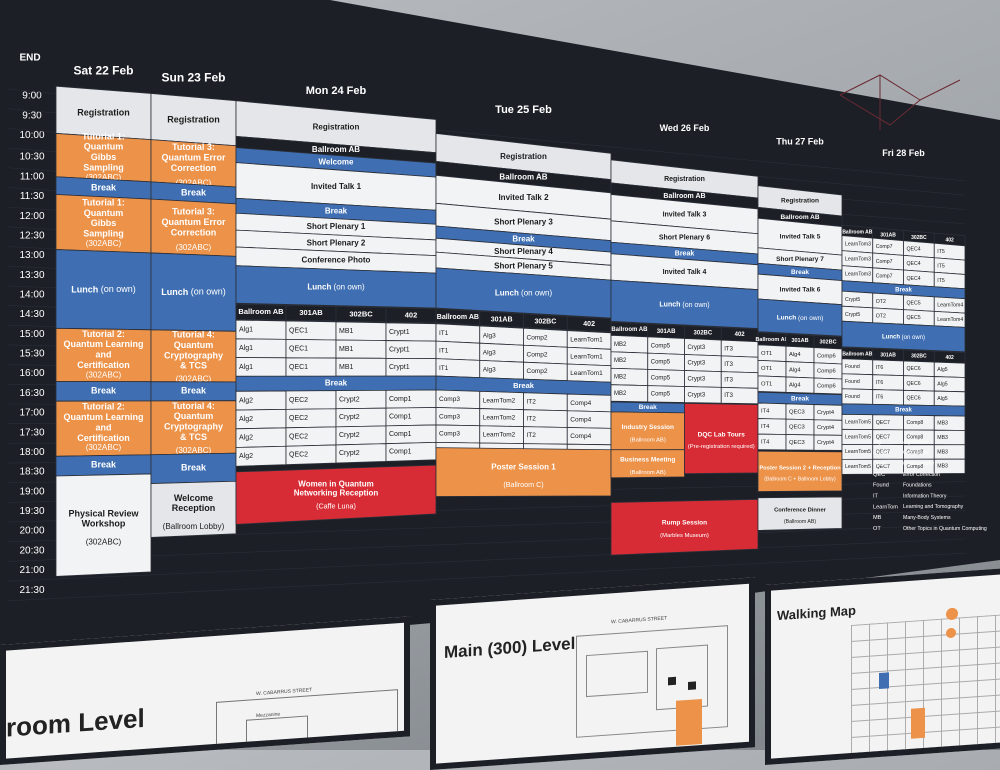  Describe the element at coordinates (661, 346) in the screenshot. I see `wed-session-a-cell-text: Comp5` at that location.